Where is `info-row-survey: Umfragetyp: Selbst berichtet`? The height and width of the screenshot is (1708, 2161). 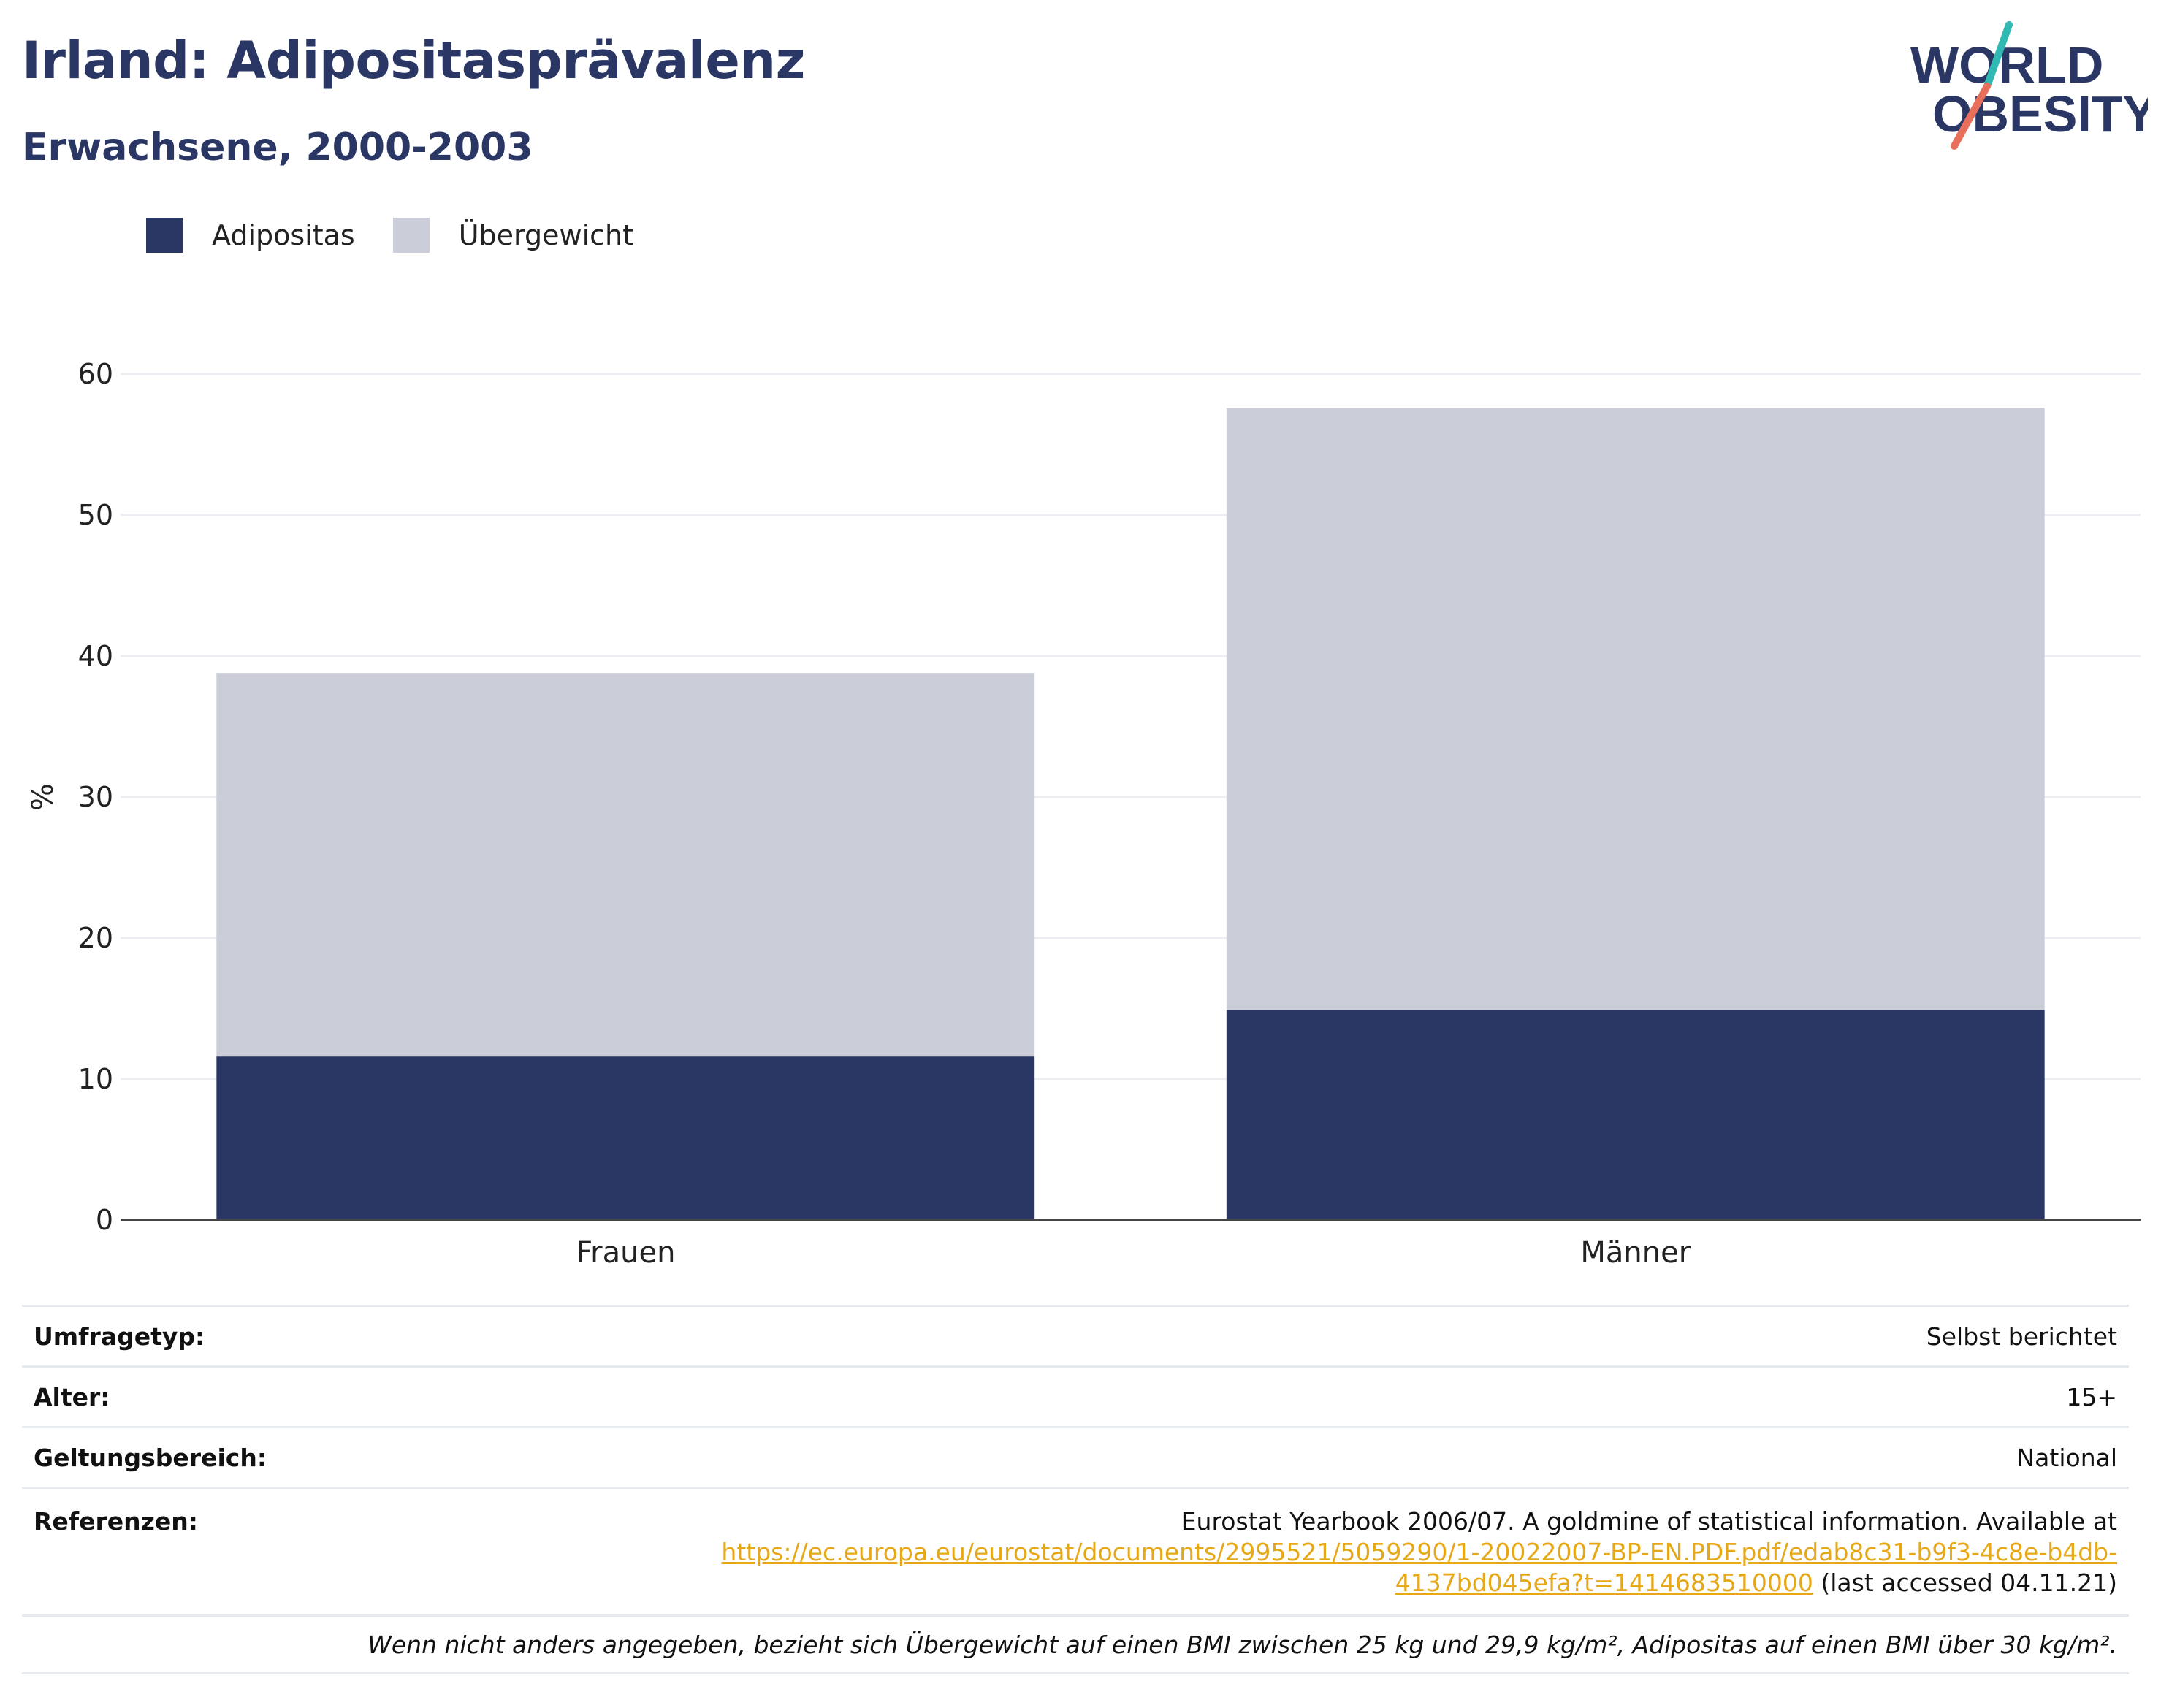 info-row-survey: Umfragetyp: Selbst berichtet is located at coordinates (1075, 1335).